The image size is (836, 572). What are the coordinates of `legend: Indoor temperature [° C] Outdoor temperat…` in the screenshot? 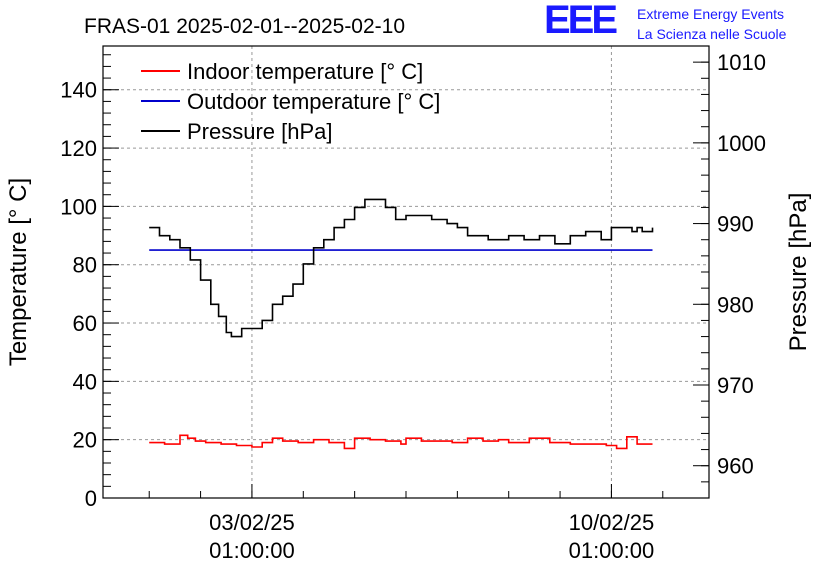 It's located at (290, 101).